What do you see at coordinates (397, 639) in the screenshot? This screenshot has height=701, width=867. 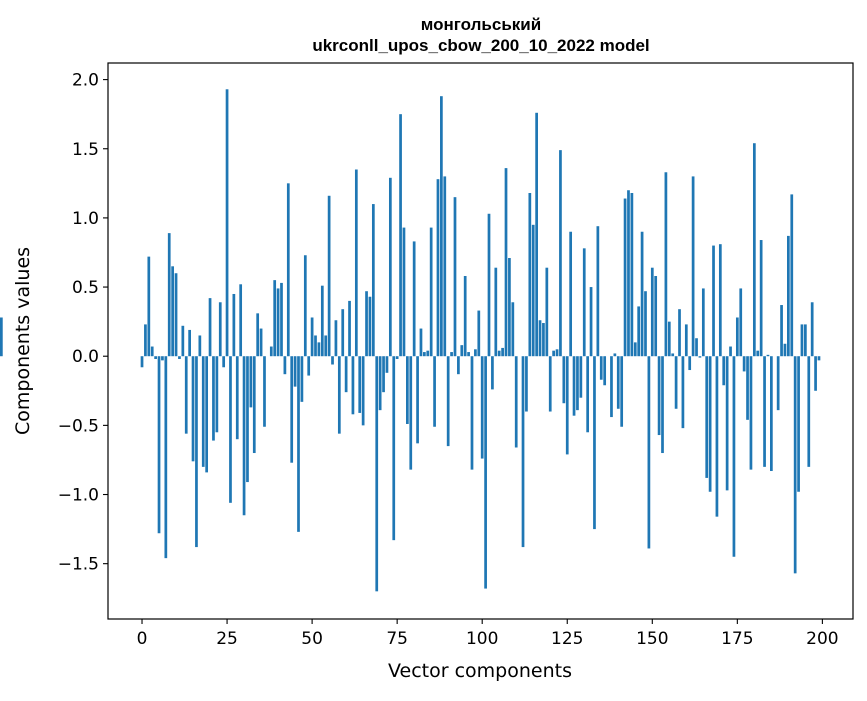 I see `x-tick-label: 75` at bounding box center [397, 639].